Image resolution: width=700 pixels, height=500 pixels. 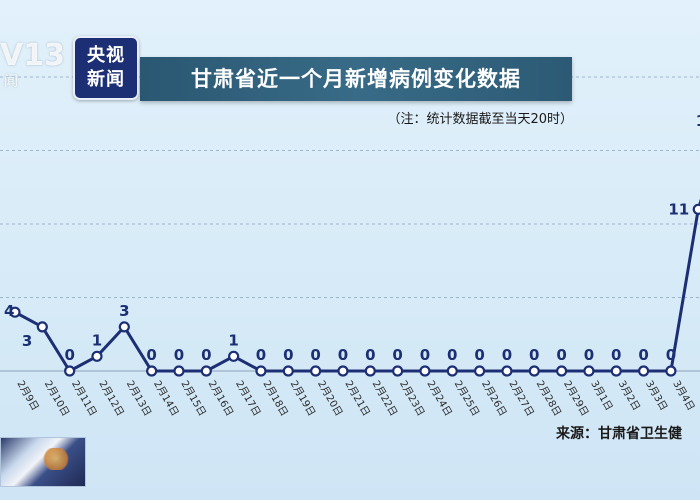 What do you see at coordinates (629, 396) in the screenshot?
I see `x-tick-label: 3月2日` at bounding box center [629, 396].